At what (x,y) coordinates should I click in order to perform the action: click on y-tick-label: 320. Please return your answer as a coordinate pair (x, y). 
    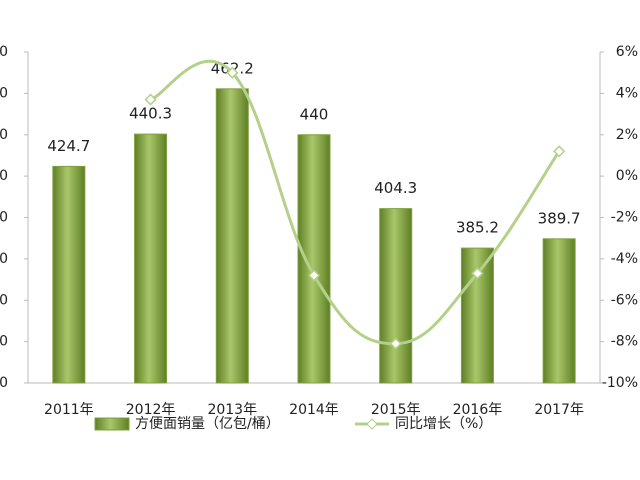
    Looking at the image, I should click on (4, 383).